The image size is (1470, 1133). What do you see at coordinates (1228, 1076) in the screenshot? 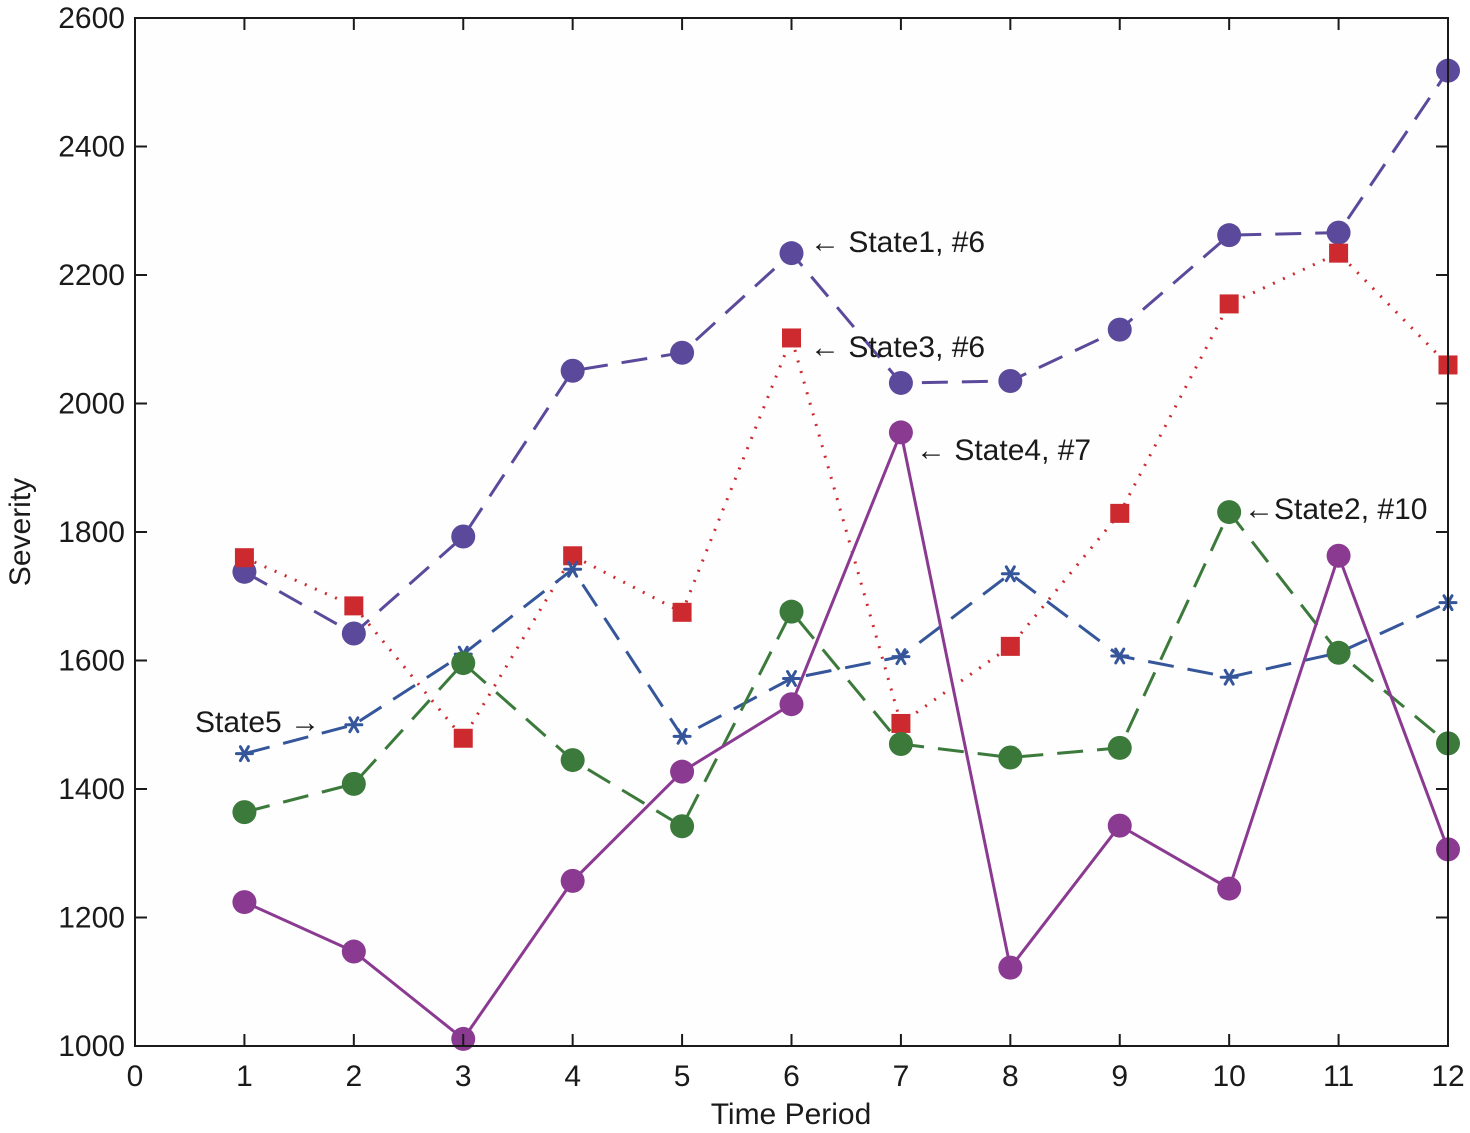
I see `x-tick-label: 10` at bounding box center [1228, 1076].